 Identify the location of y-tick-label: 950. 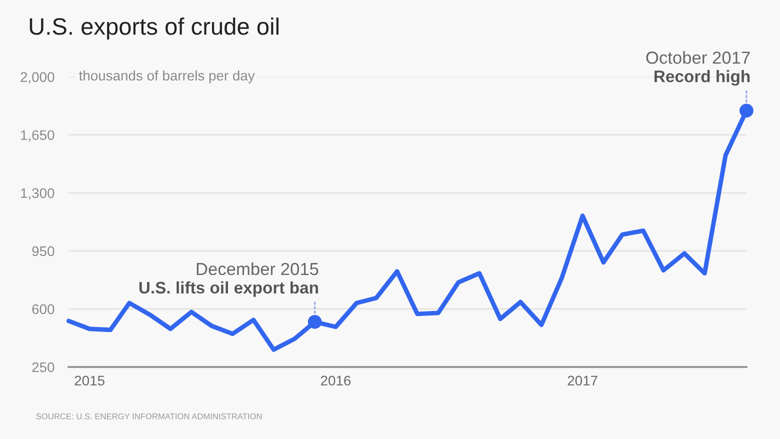
(43, 251).